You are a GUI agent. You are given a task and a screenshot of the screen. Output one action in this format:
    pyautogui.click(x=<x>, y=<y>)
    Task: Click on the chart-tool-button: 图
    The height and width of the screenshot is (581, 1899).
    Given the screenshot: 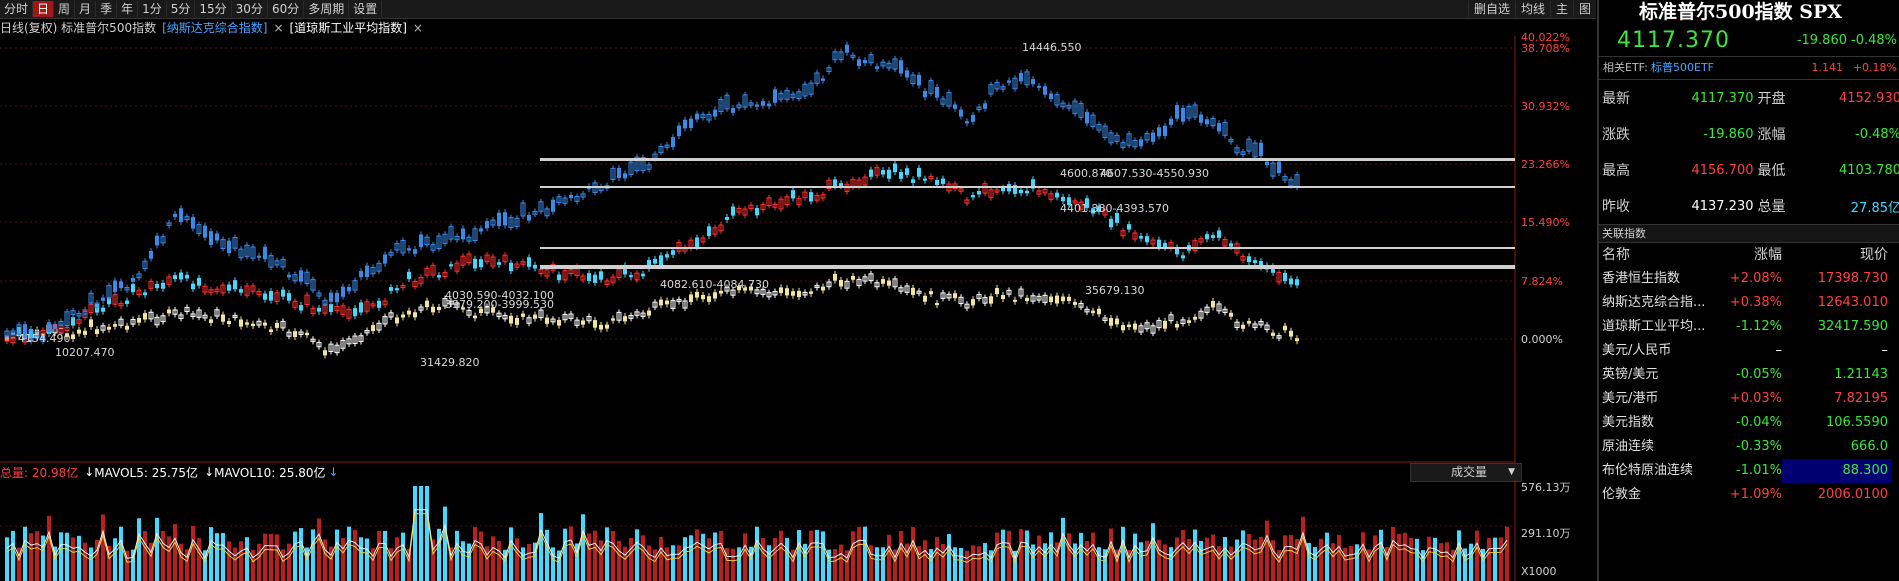 What is the action you would take?
    pyautogui.click(x=1584, y=9)
    